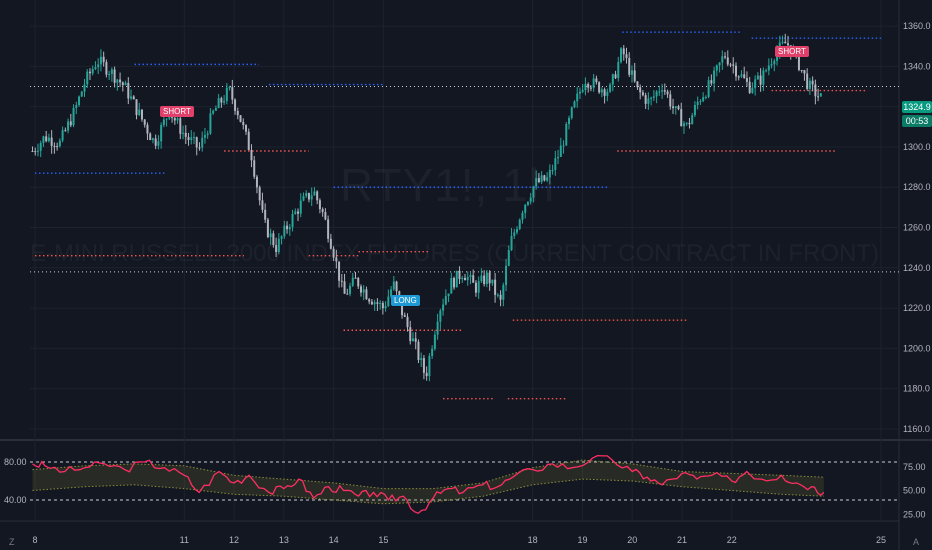 The image size is (932, 550). Describe the element at coordinates (917, 107) in the screenshot. I see `last-price-label: 1324.9` at that location.